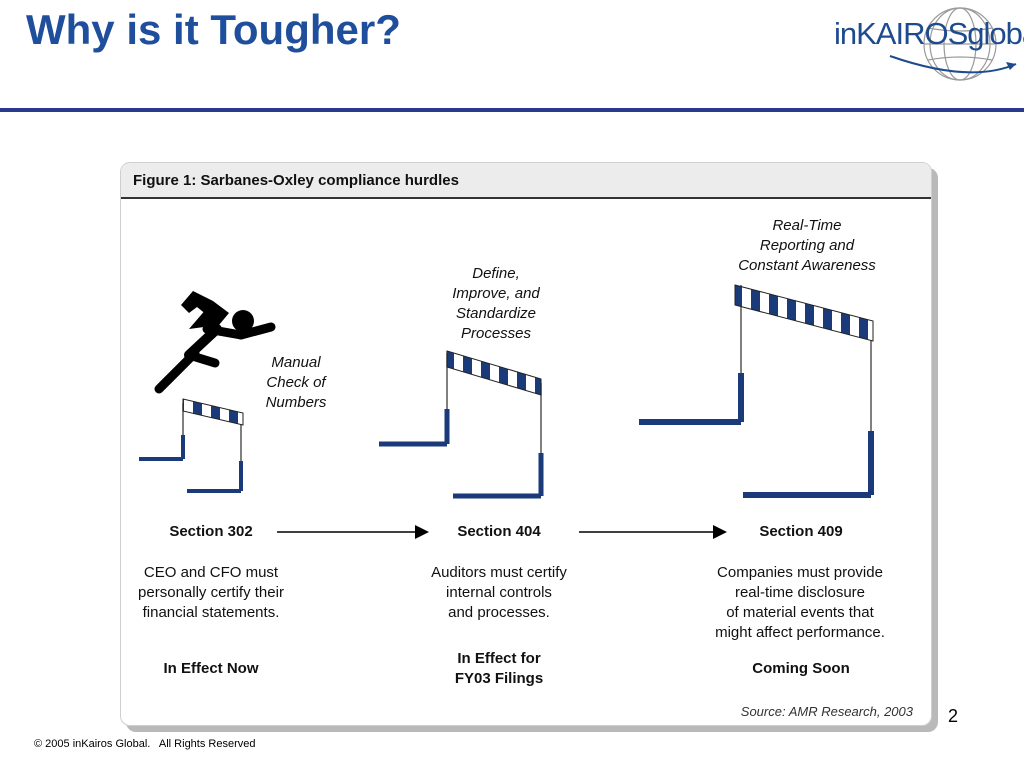 The width and height of the screenshot is (1024, 768). What do you see at coordinates (496, 293) in the screenshot?
I see `caption-line: Improve, and` at bounding box center [496, 293].